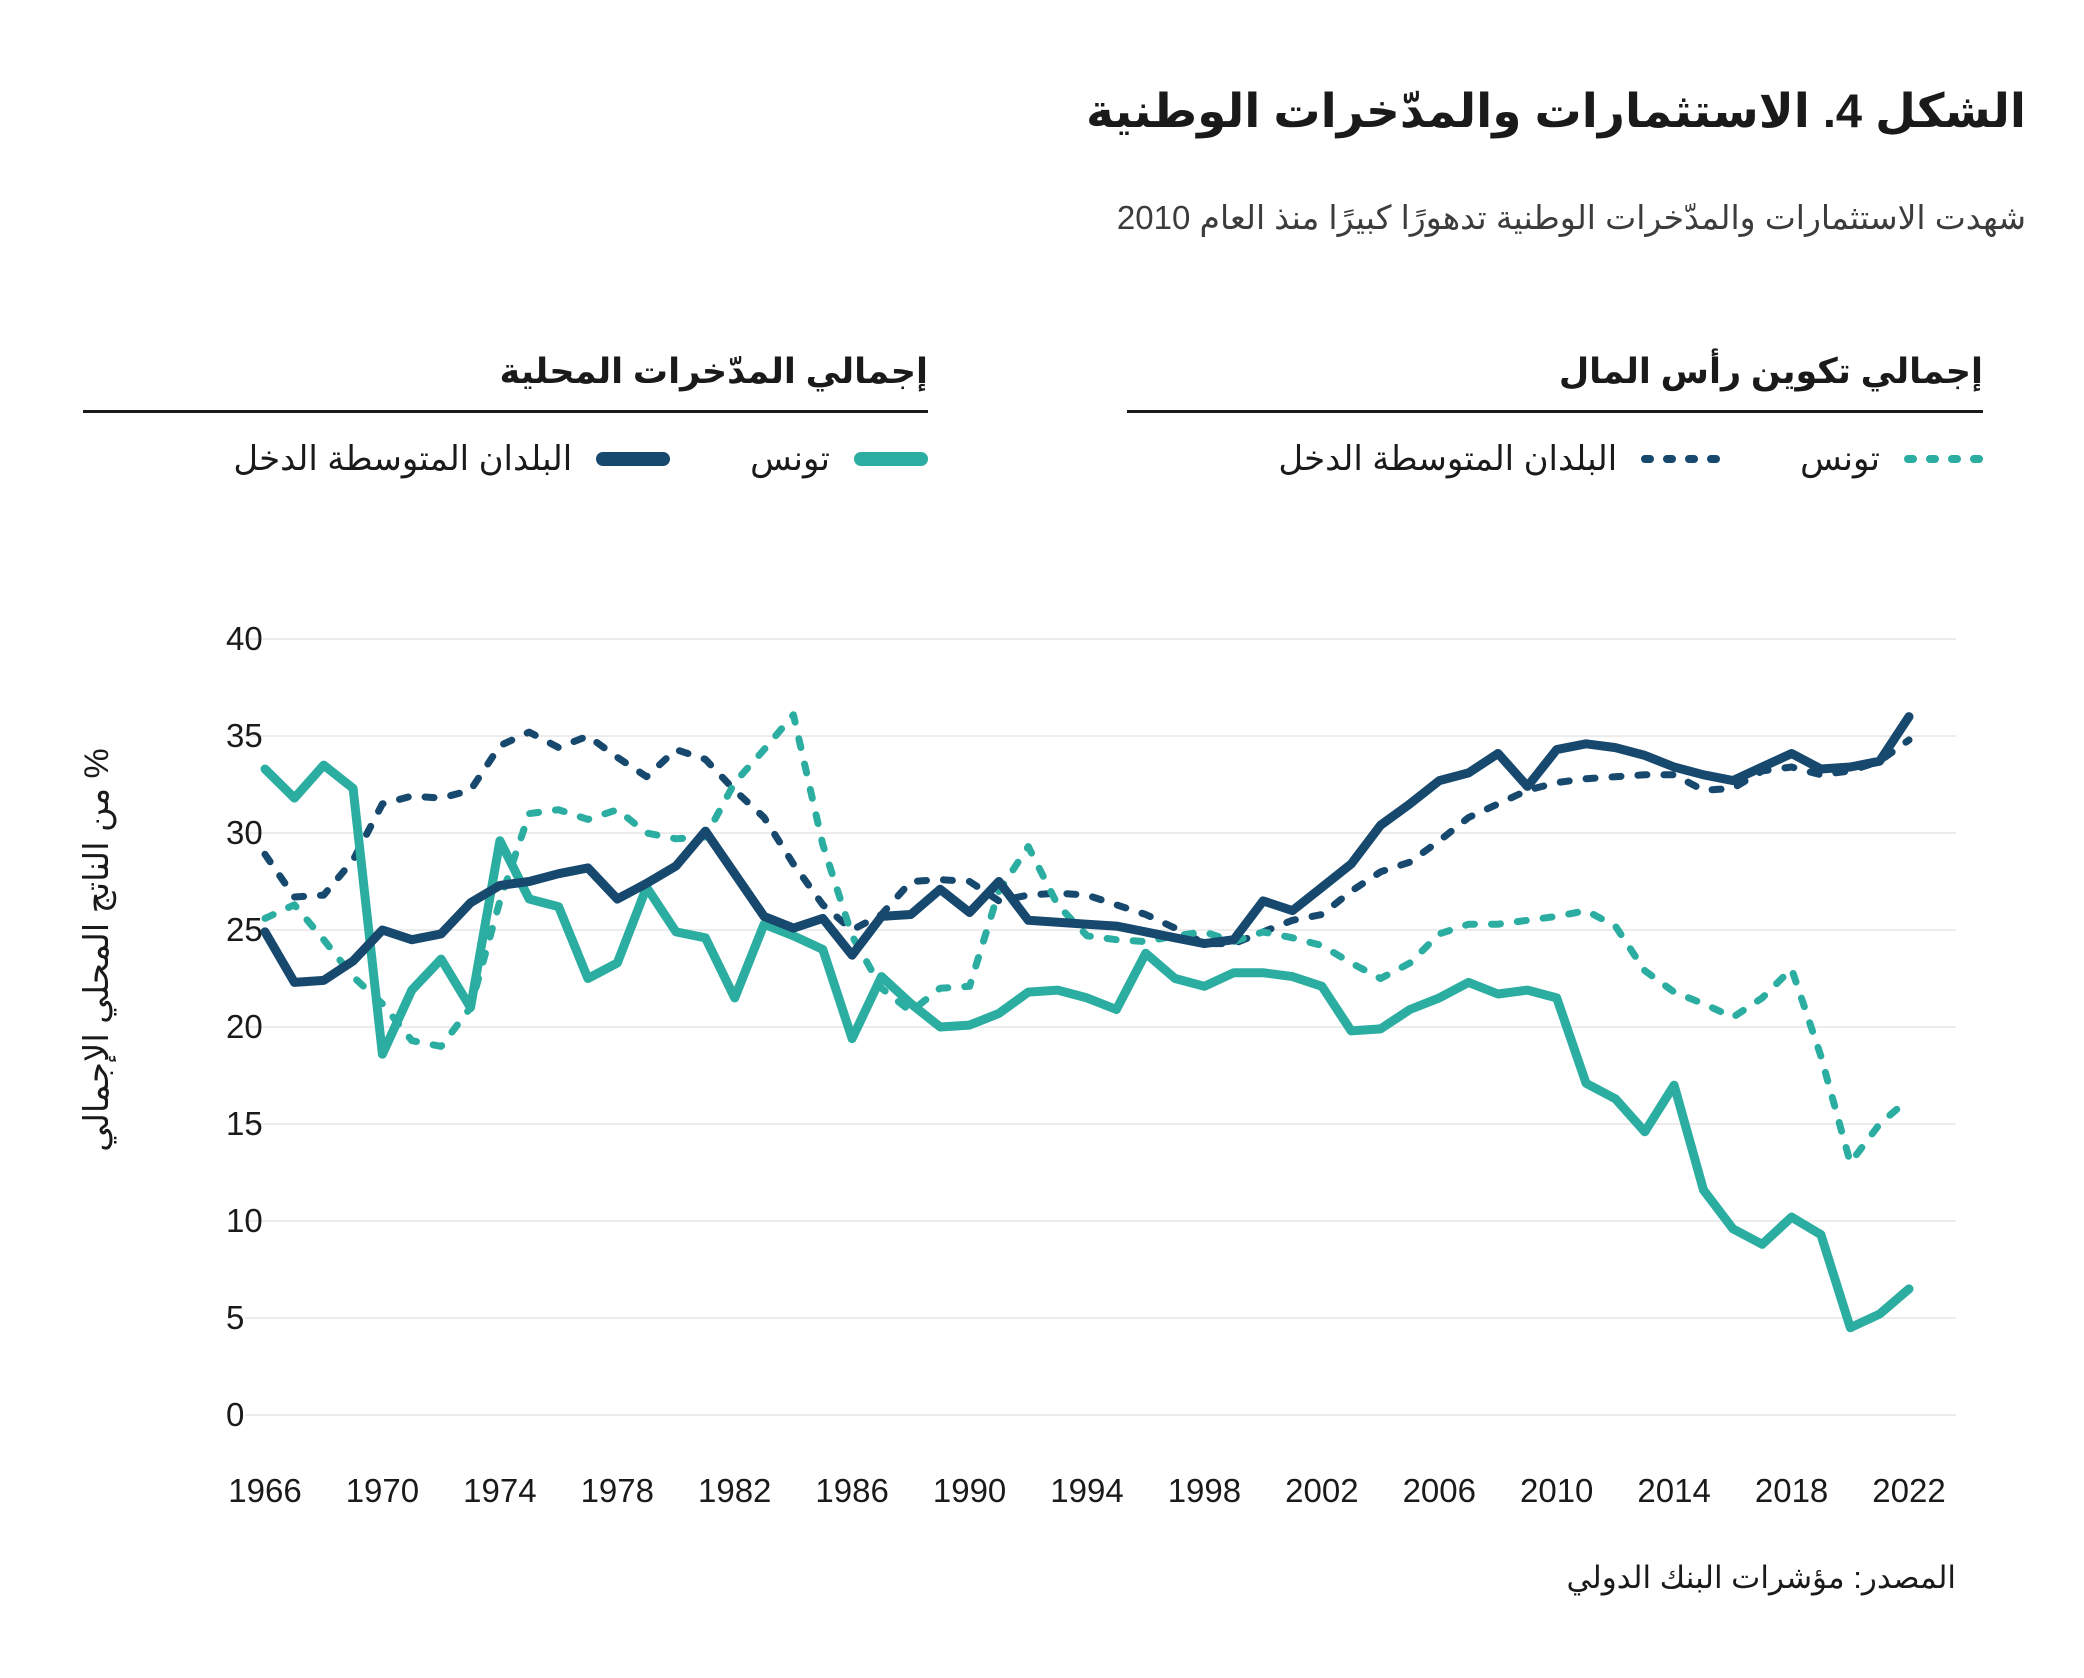 The width and height of the screenshot is (2084, 1678). Describe the element at coordinates (839, 459) in the screenshot. I see `legend-item-savings-tunisia: تونس` at that location.